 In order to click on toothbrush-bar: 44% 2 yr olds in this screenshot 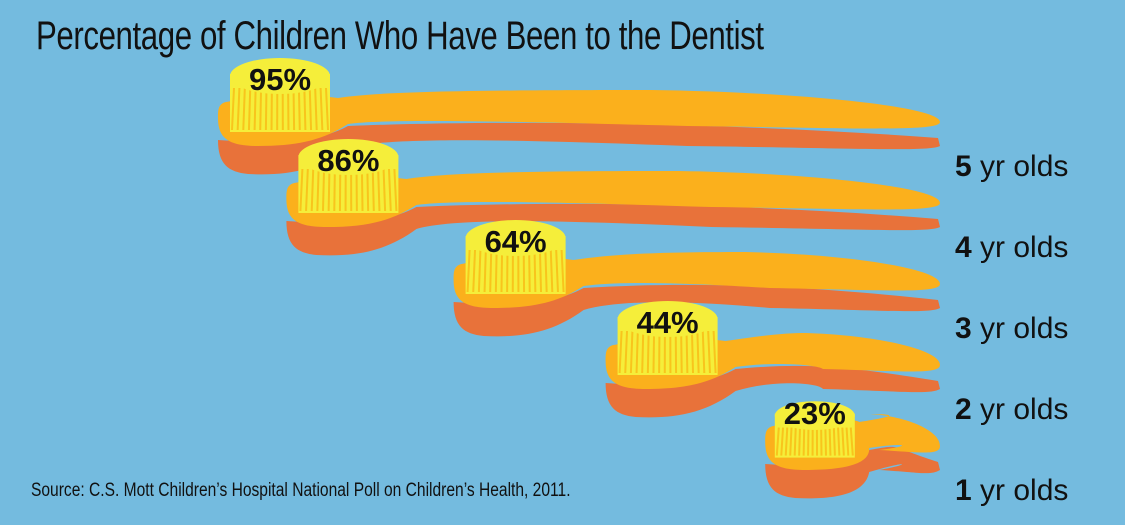, I will do `click(836, 363)`.